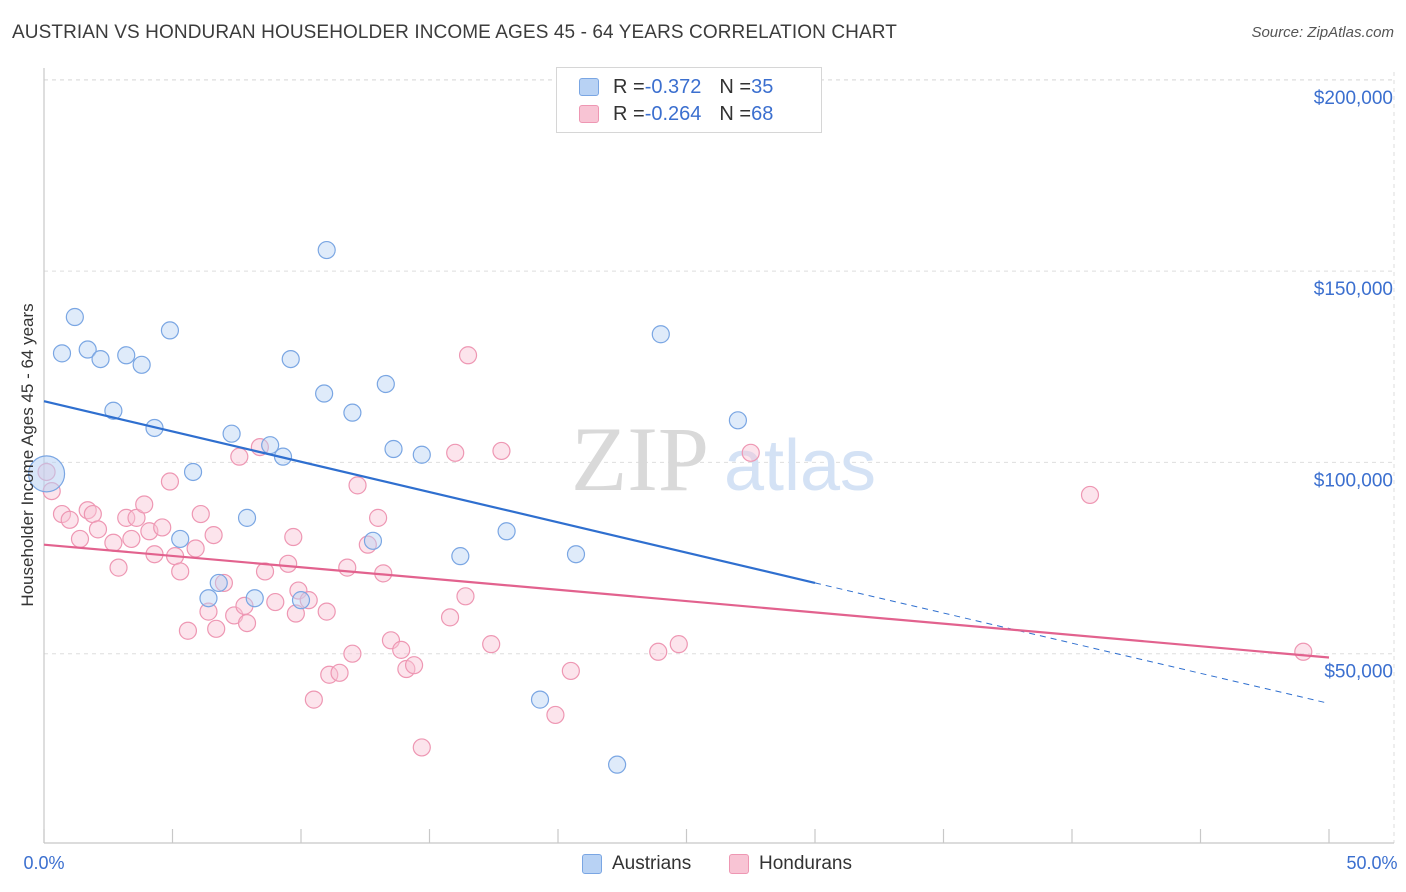 The width and height of the screenshot is (1406, 892). I want to click on r-value: -0.372, so click(673, 86).